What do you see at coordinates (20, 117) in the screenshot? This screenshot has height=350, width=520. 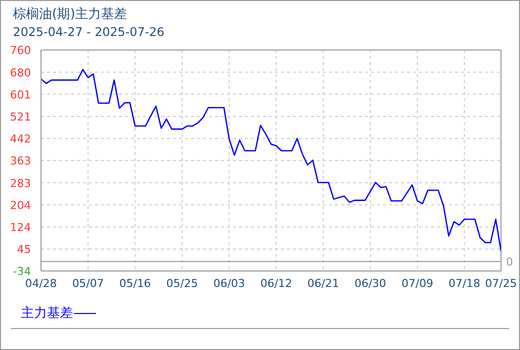 I see `y-tick-label: 521` at bounding box center [20, 117].